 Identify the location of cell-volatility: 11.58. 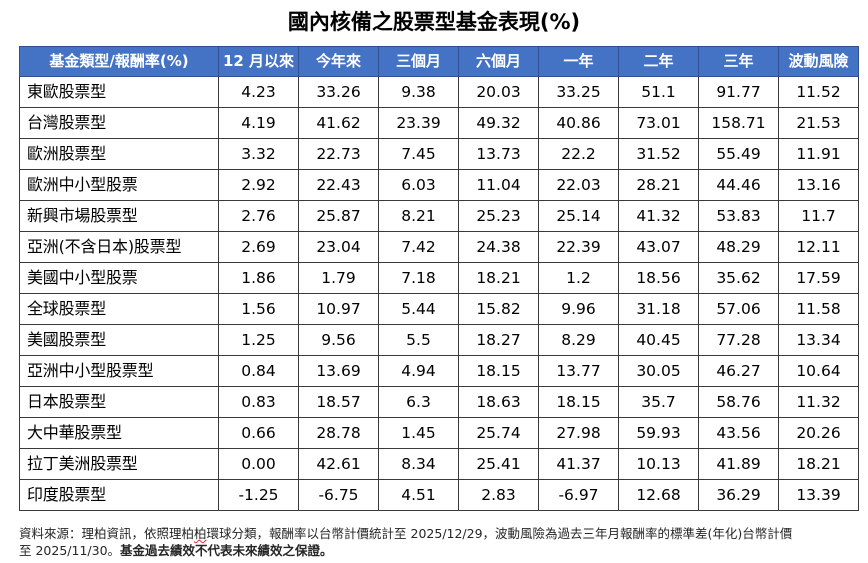
(818, 309).